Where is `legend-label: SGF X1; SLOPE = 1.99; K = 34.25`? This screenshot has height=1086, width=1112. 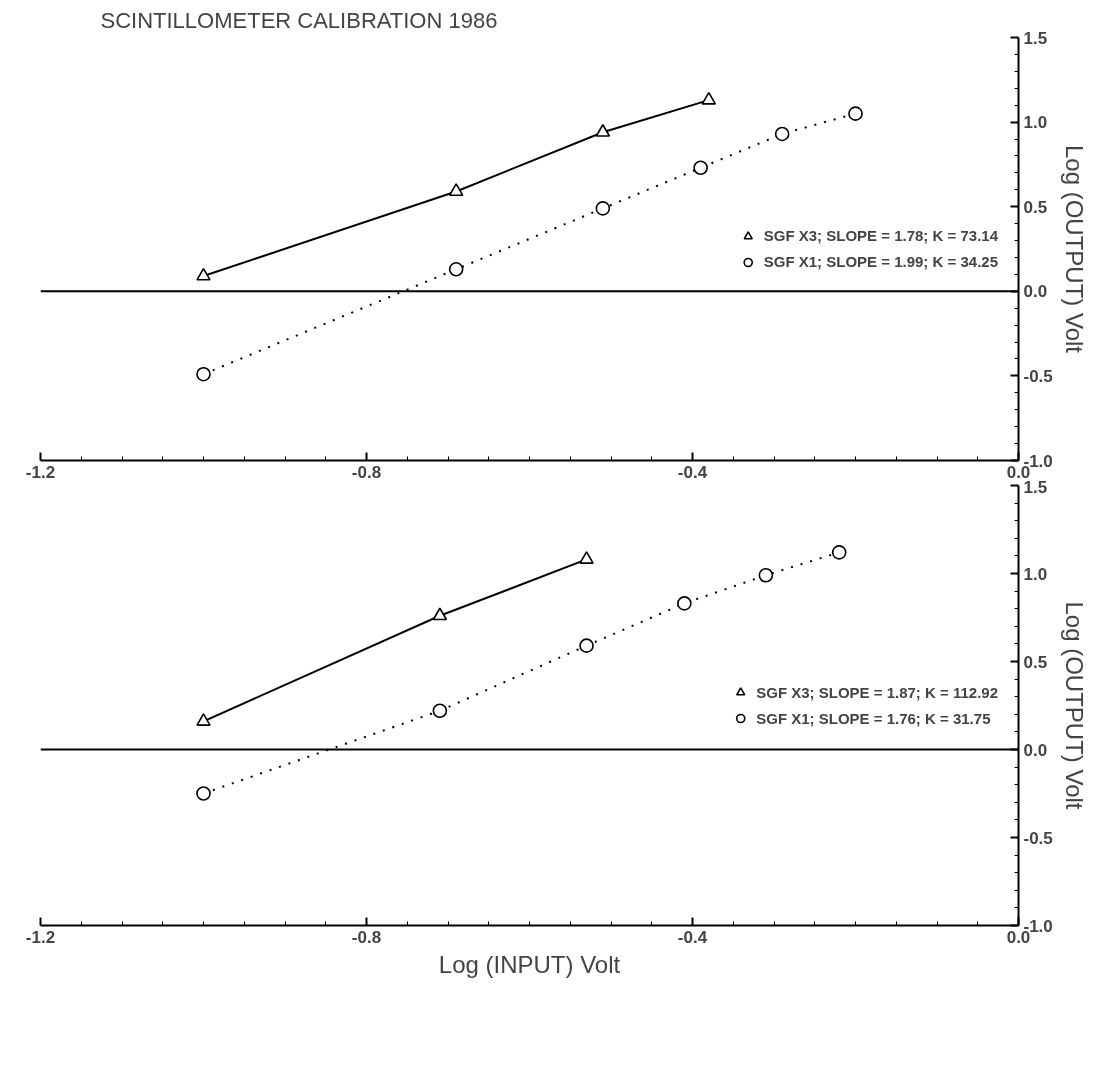
legend-label: SGF X1; SLOPE = 1.99; K = 34.25 is located at coordinates (880, 261).